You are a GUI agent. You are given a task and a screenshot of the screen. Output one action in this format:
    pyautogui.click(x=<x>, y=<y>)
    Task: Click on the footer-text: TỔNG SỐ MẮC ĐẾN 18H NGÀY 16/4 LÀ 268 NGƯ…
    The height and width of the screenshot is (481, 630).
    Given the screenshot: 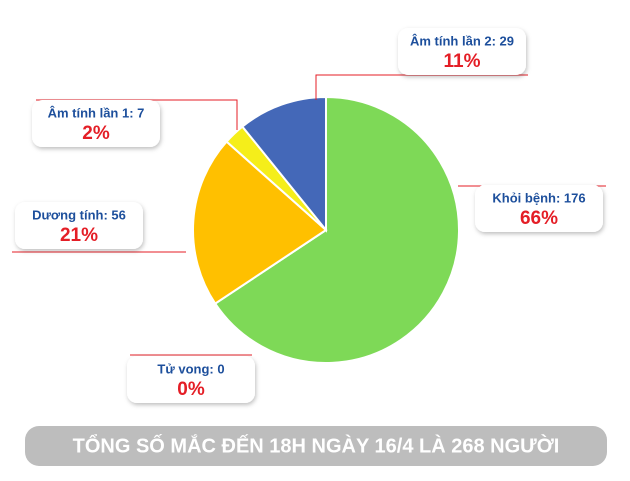 What is the action you would take?
    pyautogui.click(x=316, y=445)
    